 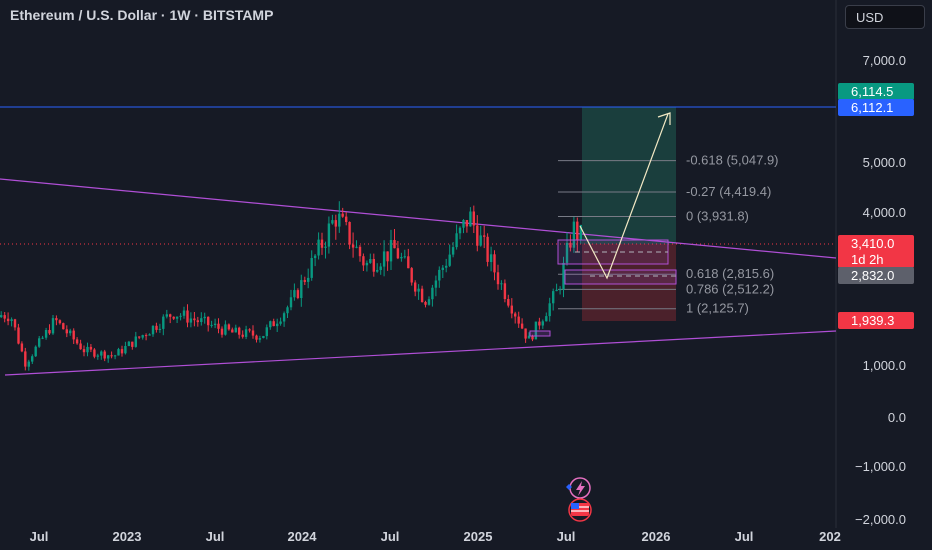 What do you see at coordinates (717, 308) in the screenshot?
I see `fib-level-label: 1 (2,125.7)` at bounding box center [717, 308].